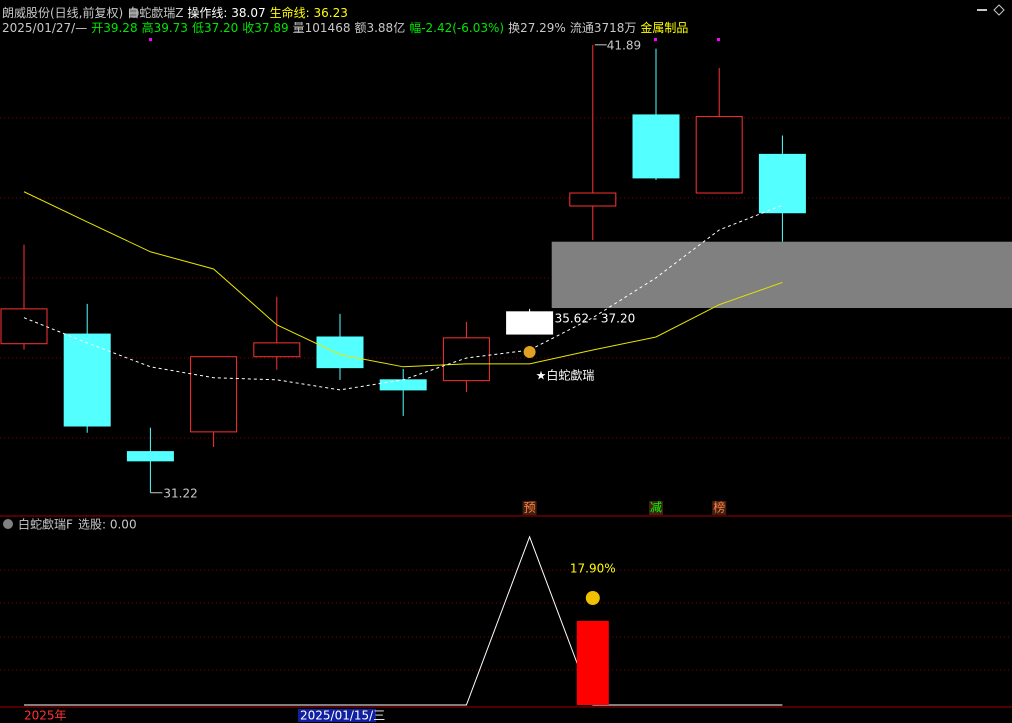  What do you see at coordinates (321, 28) in the screenshot?
I see `header-field: 量101468` at bounding box center [321, 28].